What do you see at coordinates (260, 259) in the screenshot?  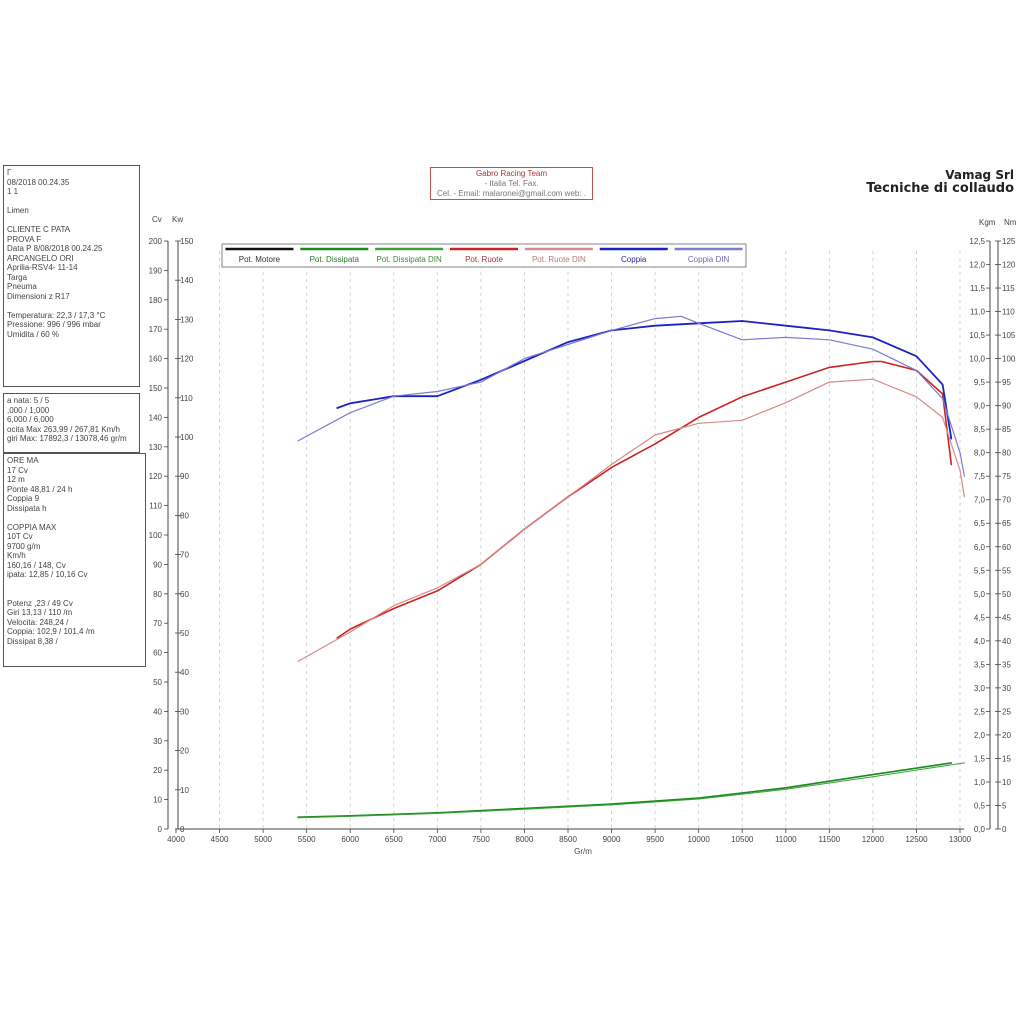 I see `legend-label: Pot. Motore` at bounding box center [260, 259].